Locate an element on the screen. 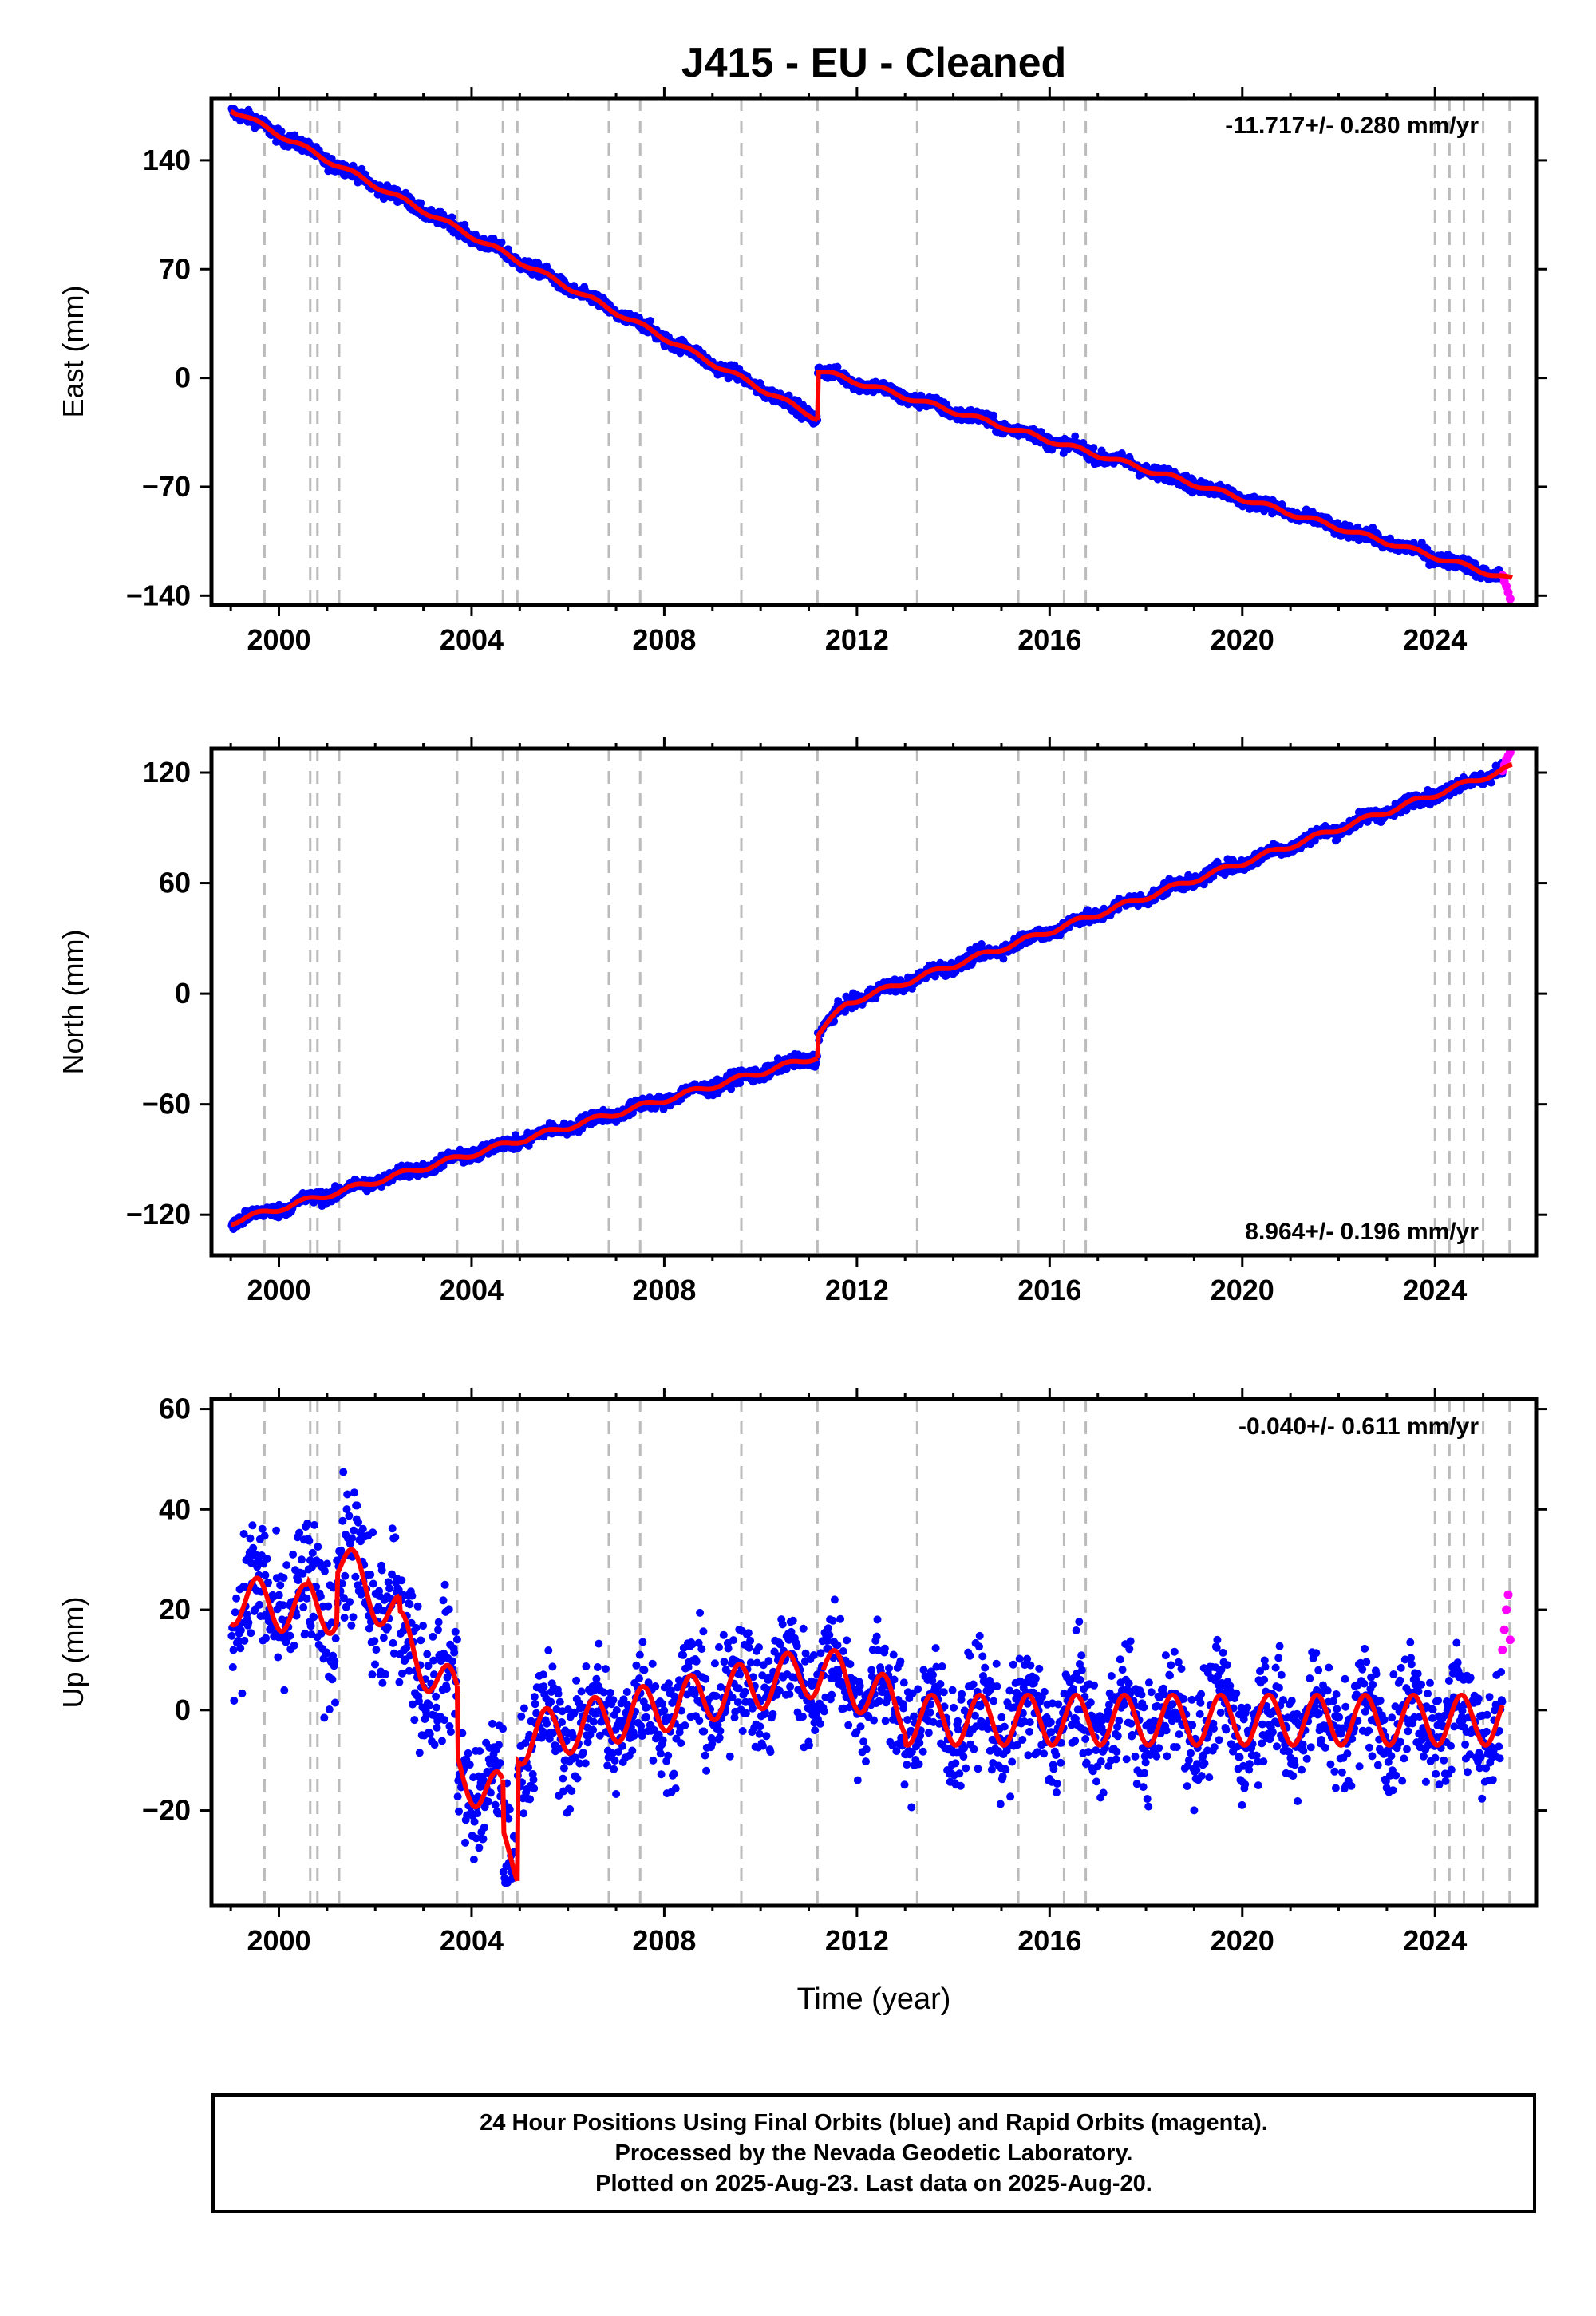 Image resolution: width=1596 pixels, height=2316 pixels. y-axis-label: East (mm) is located at coordinates (73, 352).